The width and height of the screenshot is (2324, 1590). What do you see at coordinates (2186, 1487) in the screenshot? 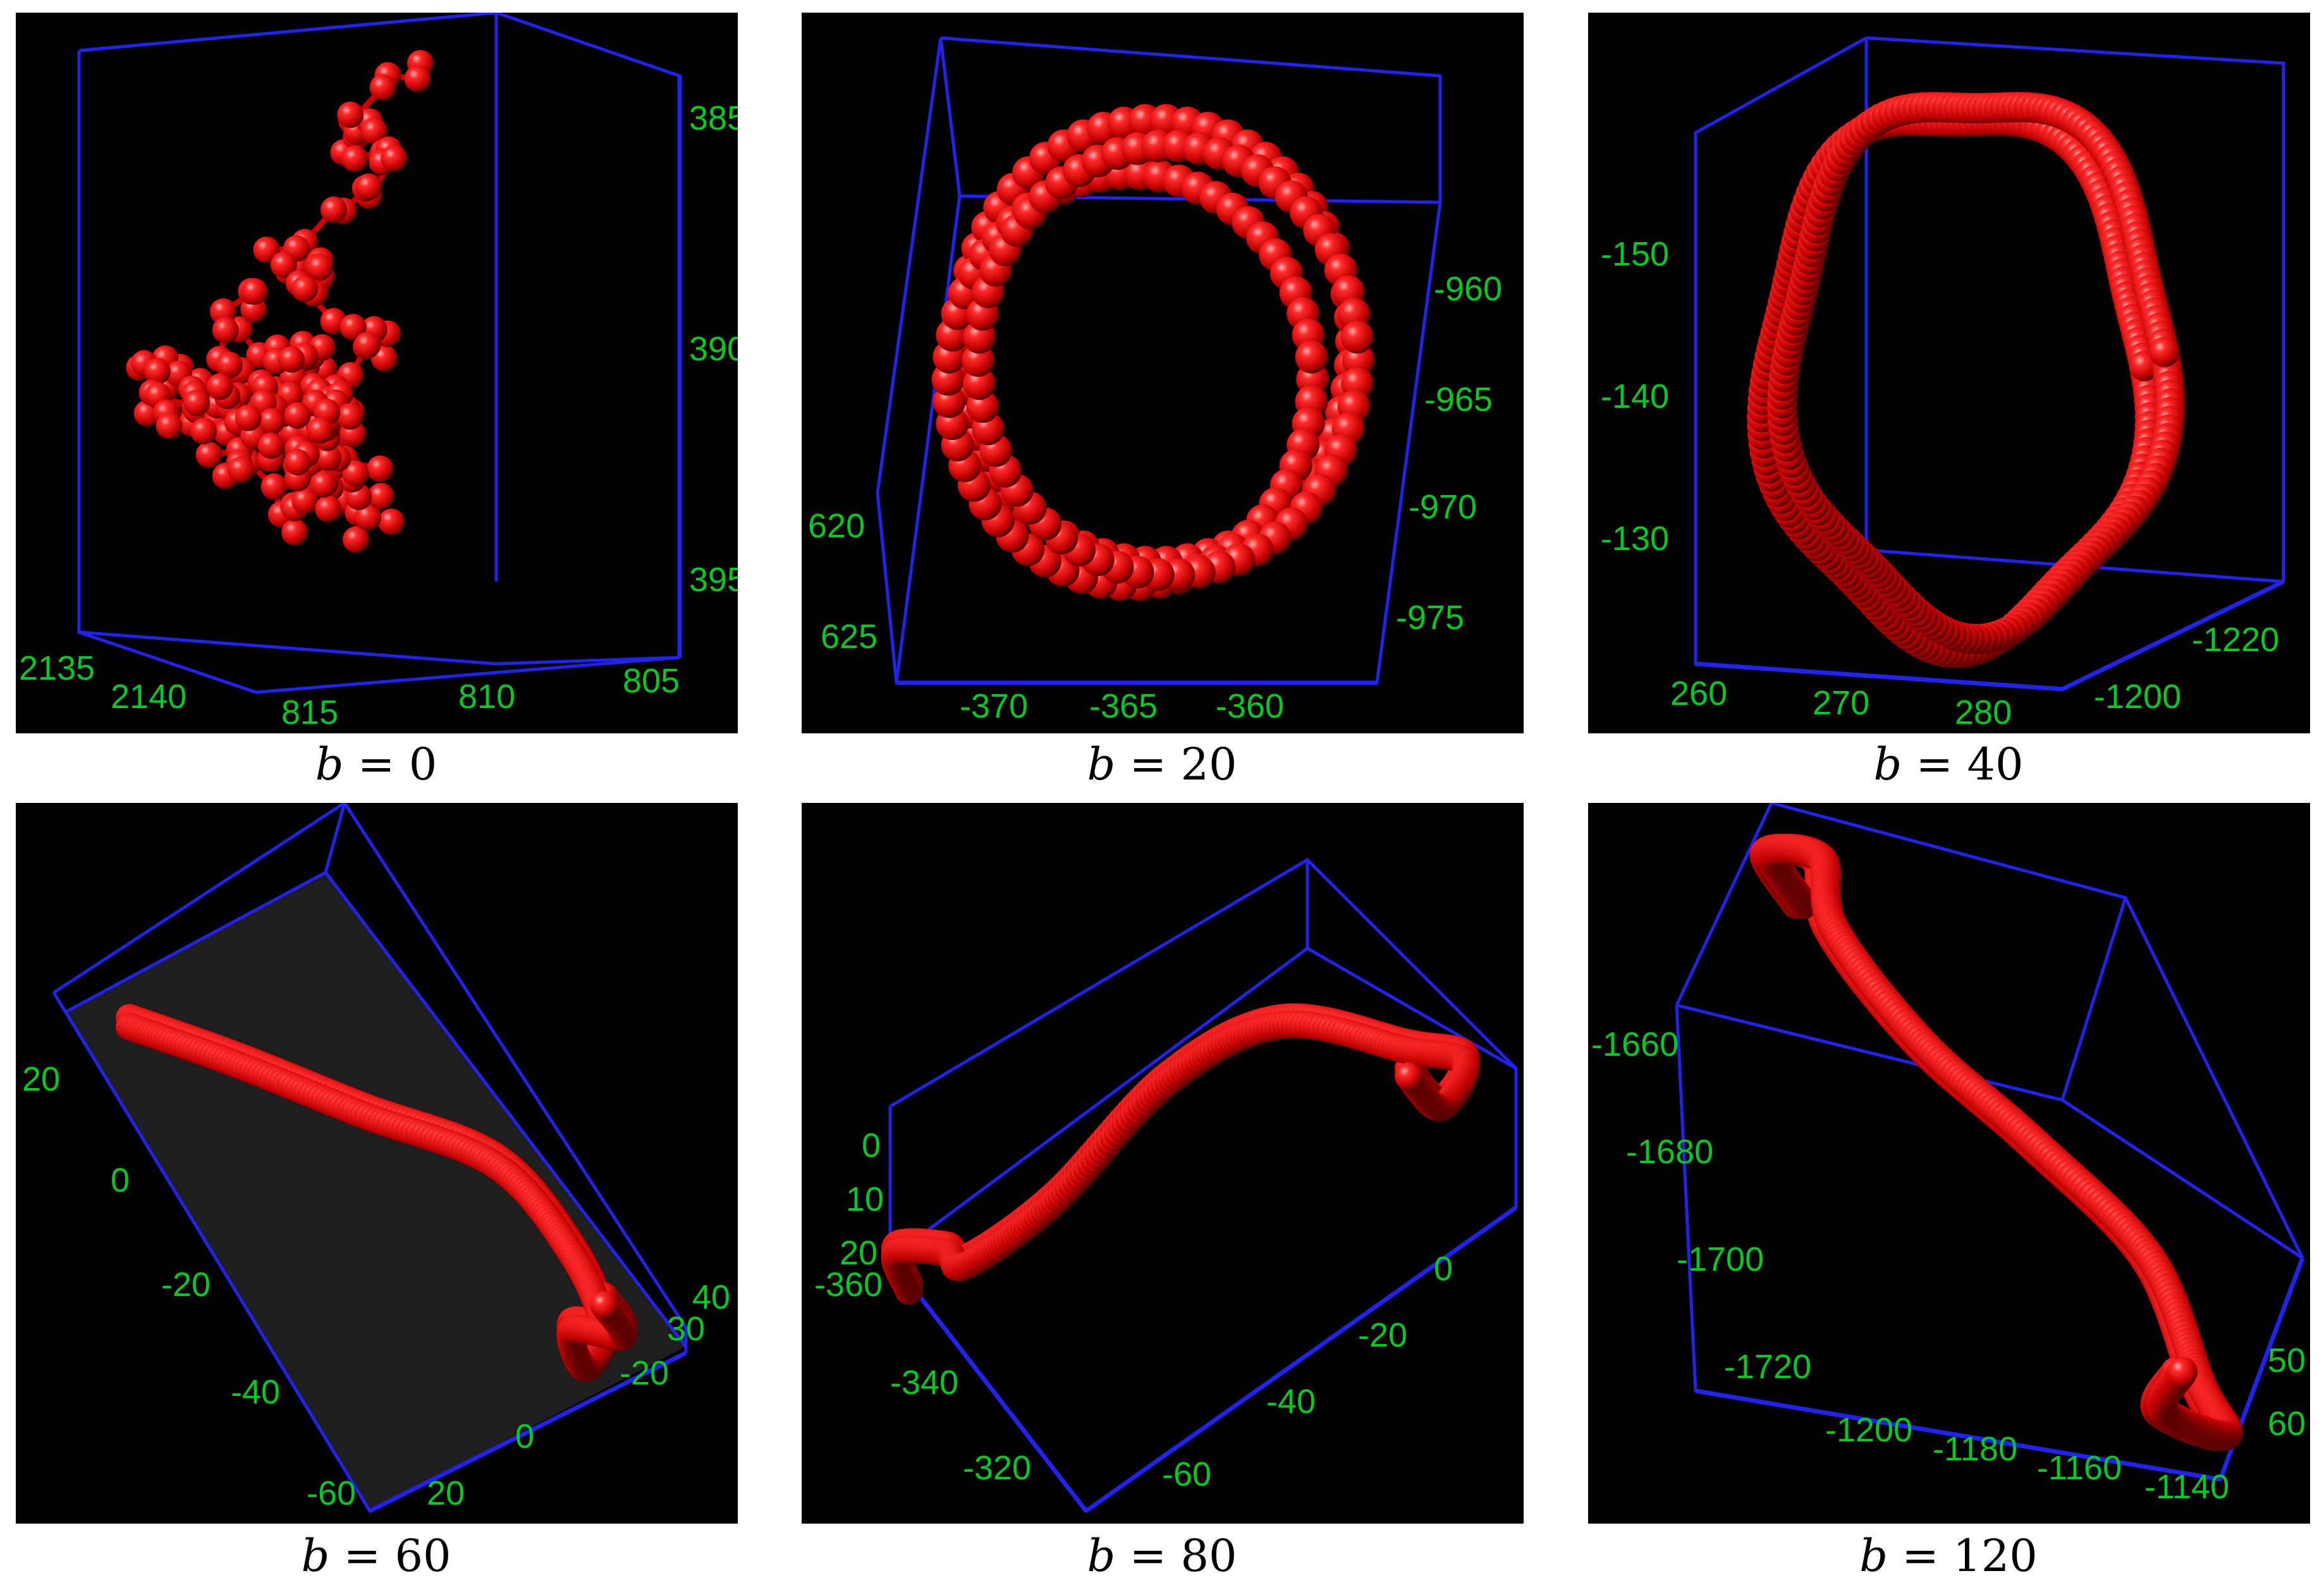
I see `tick-label: -1140` at bounding box center [2186, 1487].